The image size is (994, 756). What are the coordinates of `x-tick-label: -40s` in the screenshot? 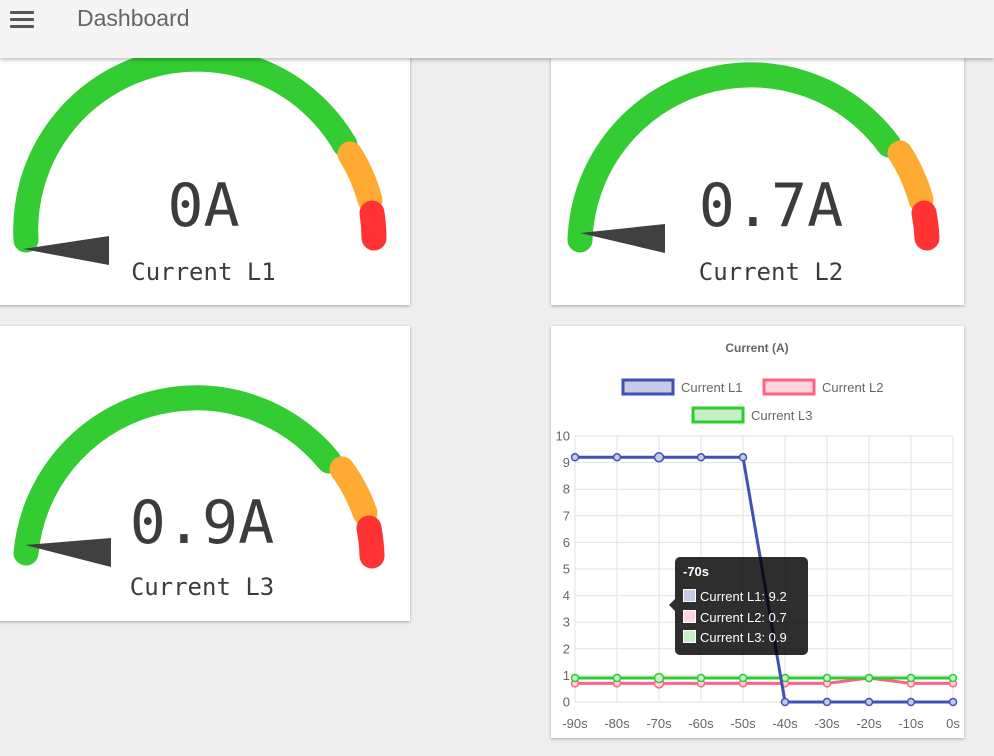 It's located at (785, 723).